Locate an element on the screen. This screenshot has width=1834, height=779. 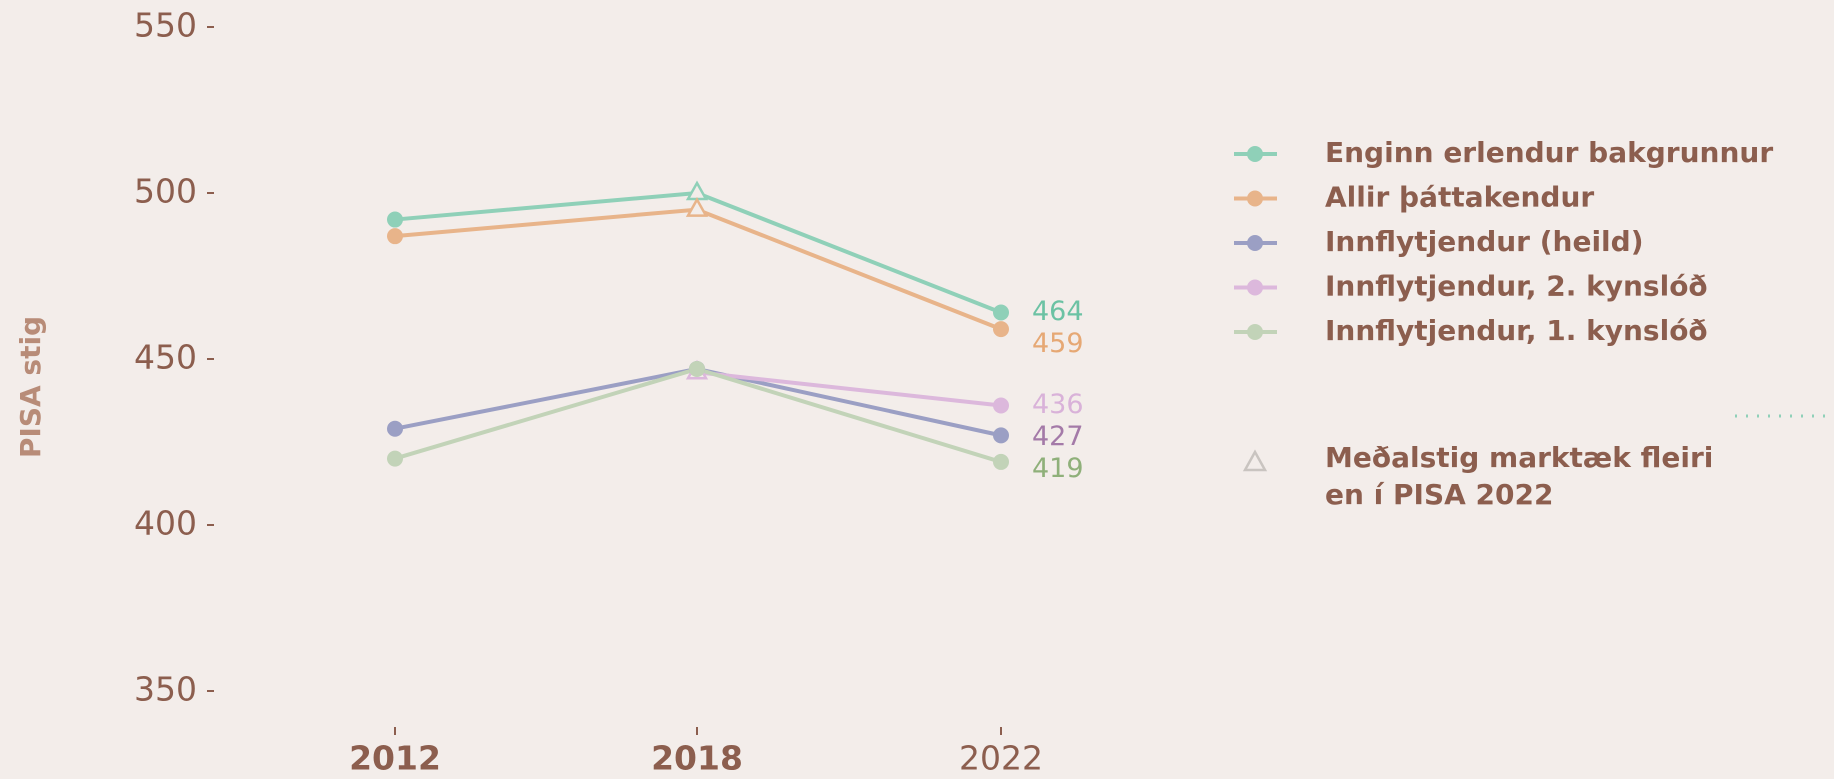
legend-label: Allir þáttakendur is located at coordinates (1459, 197).